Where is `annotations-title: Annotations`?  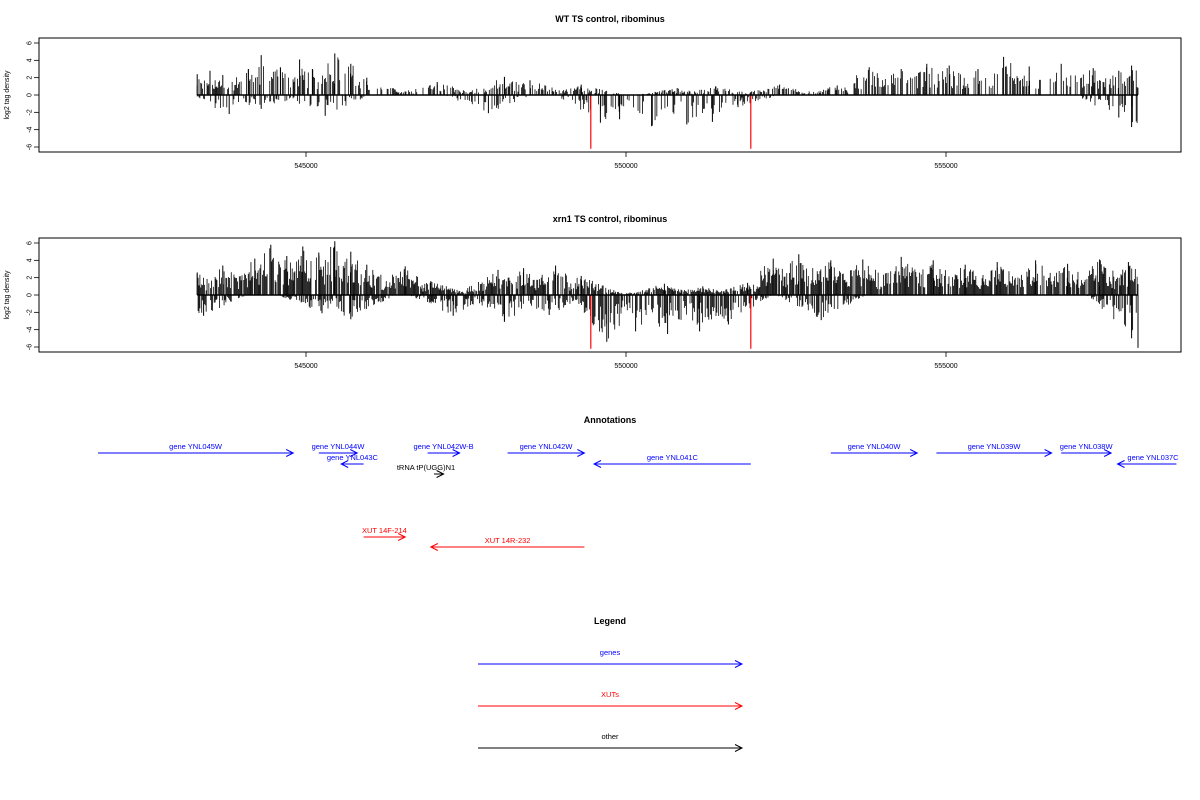
annotations-title: Annotations is located at coordinates (610, 420).